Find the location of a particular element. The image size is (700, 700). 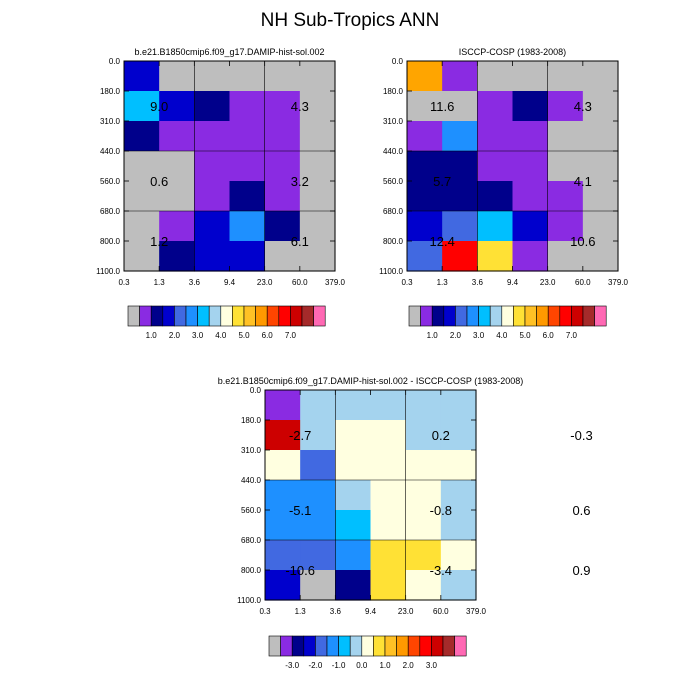

colorbar-label: -1.0 is located at coordinates (339, 665).